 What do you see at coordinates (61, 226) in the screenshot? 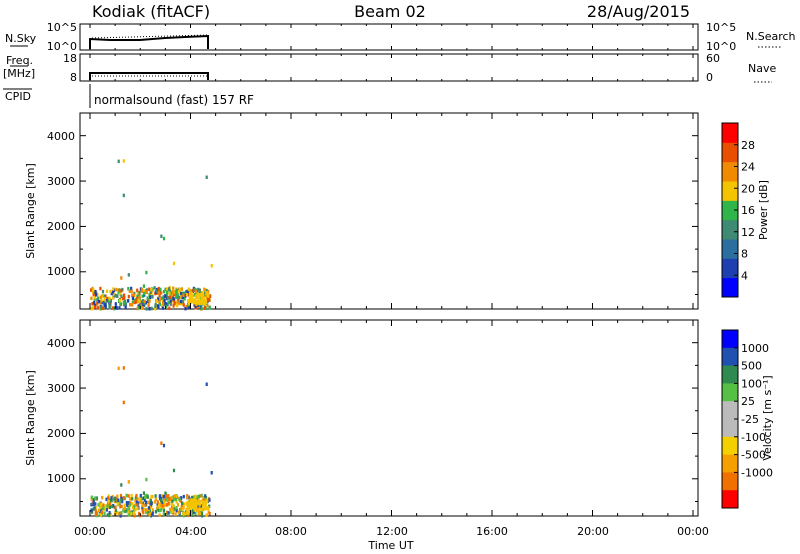
I see `power-ytick-2000: 2000` at bounding box center [61, 226].